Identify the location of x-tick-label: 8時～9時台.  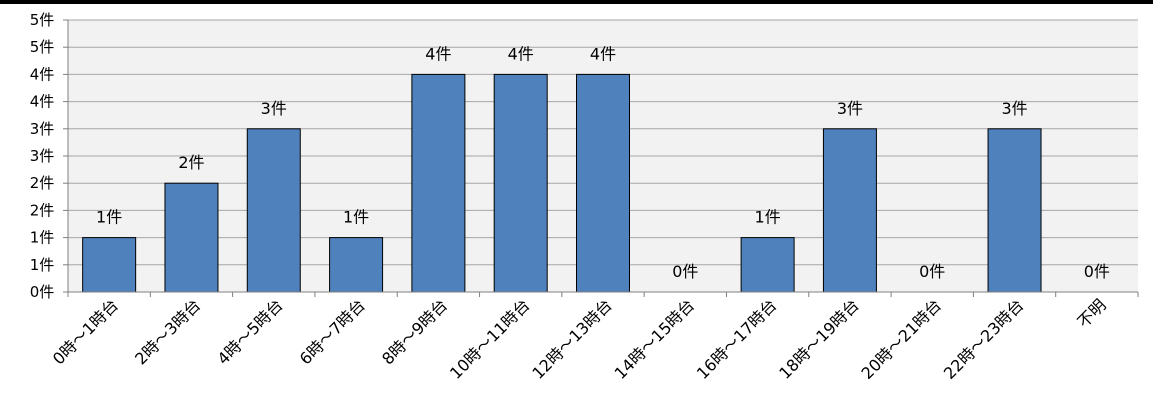
(414, 331).